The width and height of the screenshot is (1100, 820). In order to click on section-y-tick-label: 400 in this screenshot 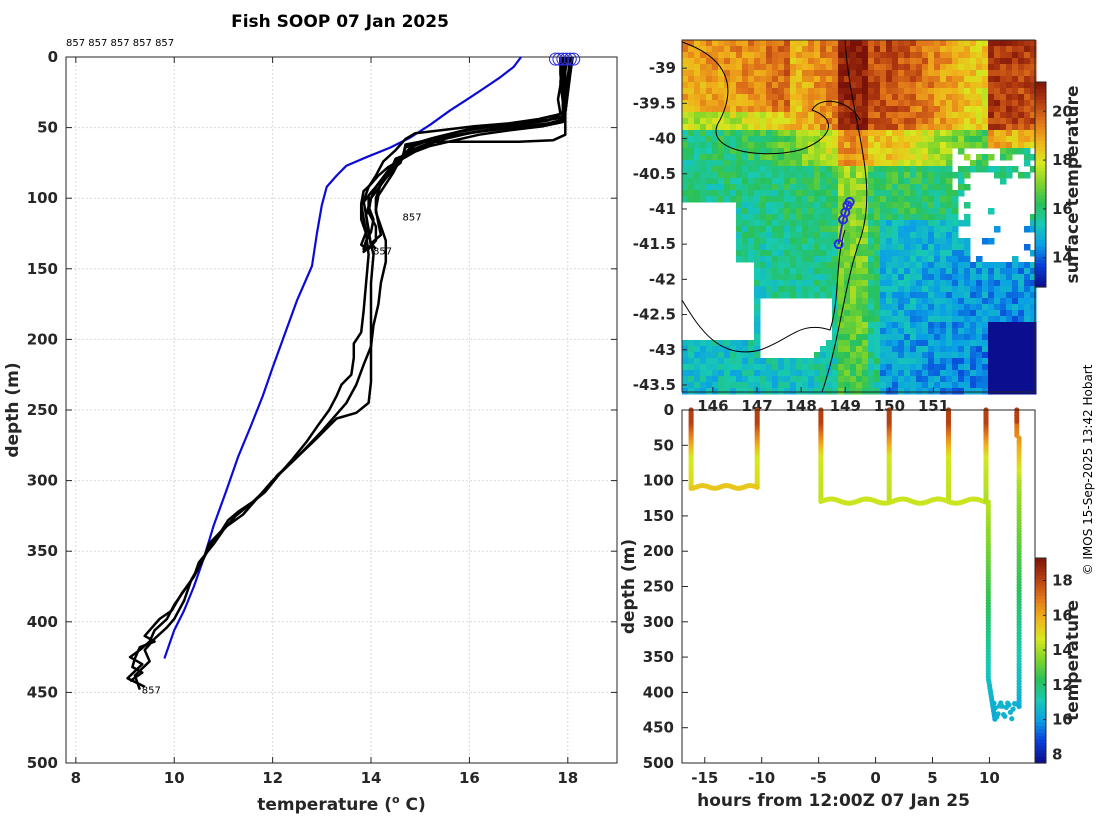, I will do `click(658, 692)`.